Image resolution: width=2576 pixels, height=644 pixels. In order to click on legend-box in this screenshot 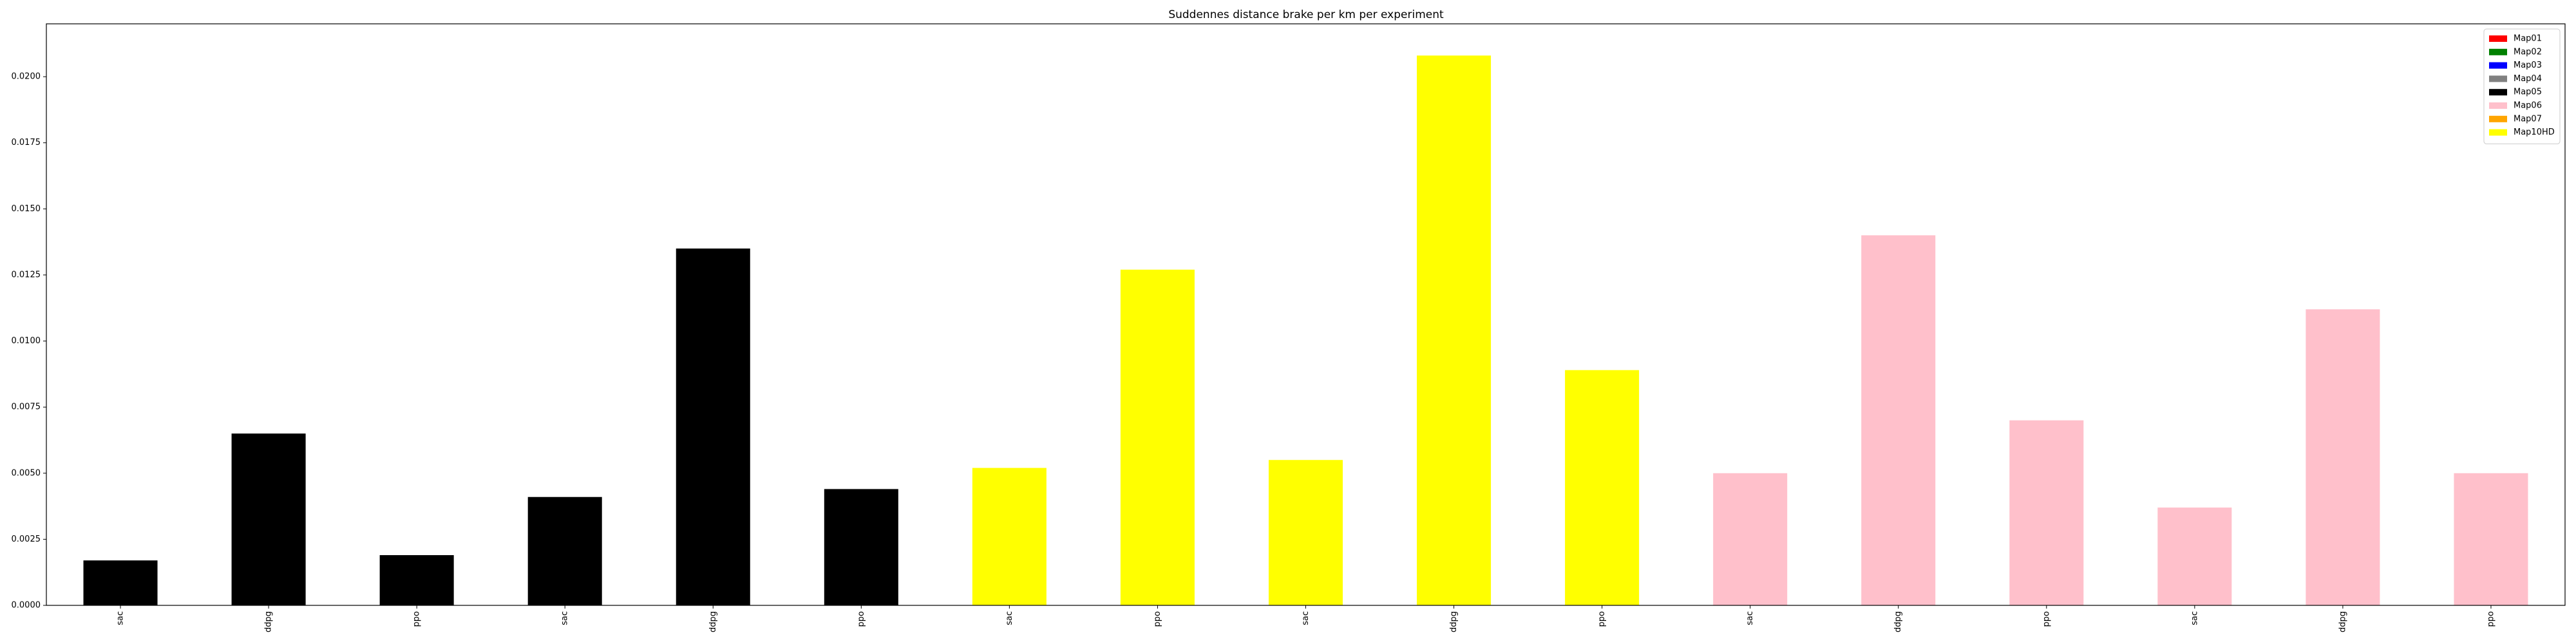, I will do `click(2522, 86)`.